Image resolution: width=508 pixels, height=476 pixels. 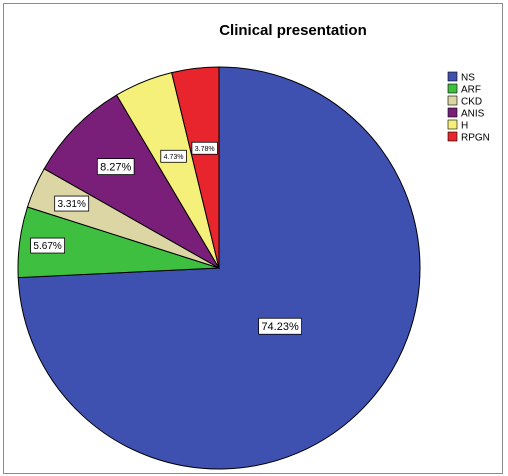 I want to click on legend-label-rpgn: RPGN, so click(x=475, y=138).